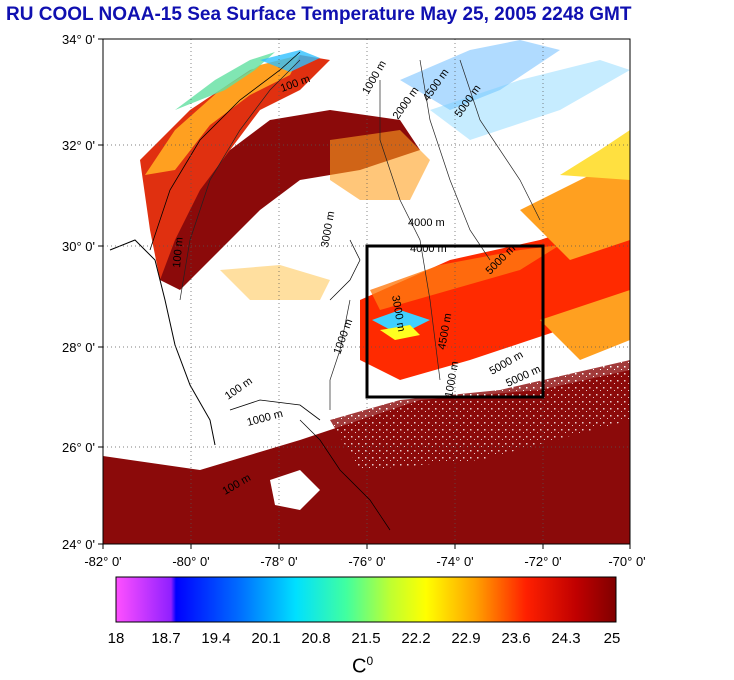 The height and width of the screenshot is (680, 734). Describe the element at coordinates (78, 347) in the screenshot. I see `lat-tick-label: 28° 0'` at that location.